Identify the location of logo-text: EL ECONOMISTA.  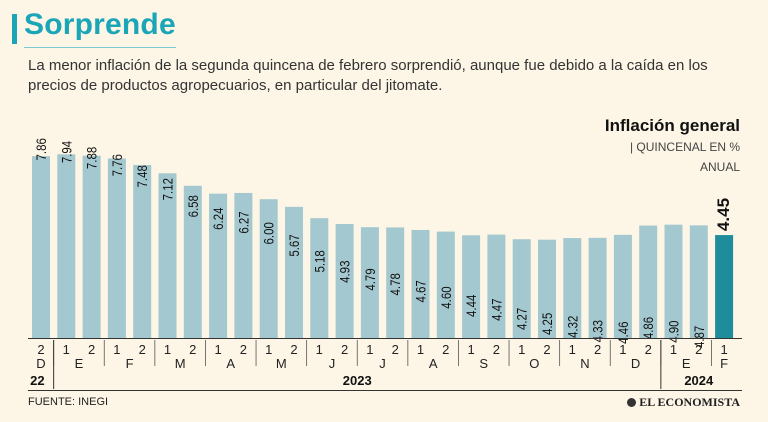
(689, 402).